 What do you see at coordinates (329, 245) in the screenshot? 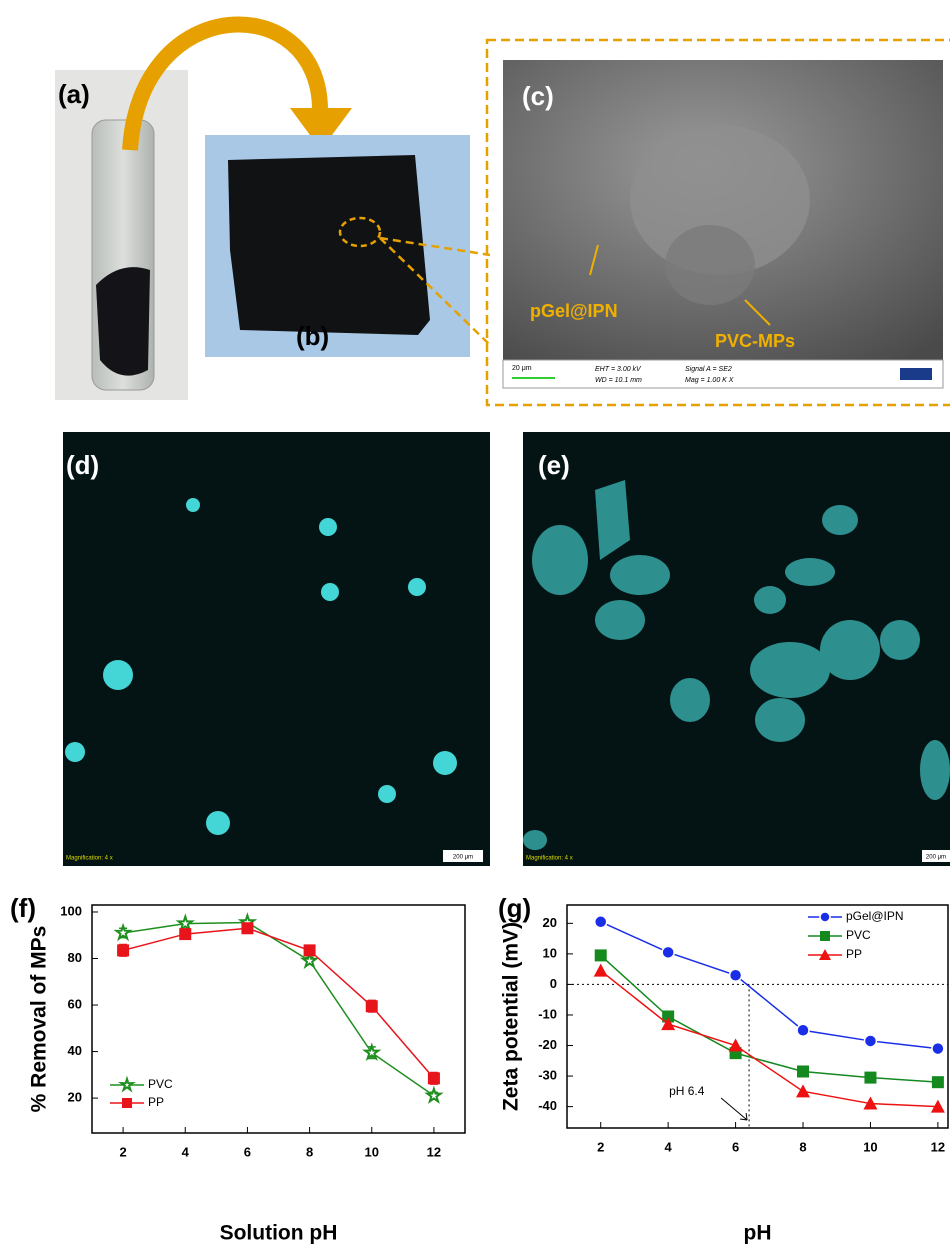
I see `gel-sheet` at bounding box center [329, 245].